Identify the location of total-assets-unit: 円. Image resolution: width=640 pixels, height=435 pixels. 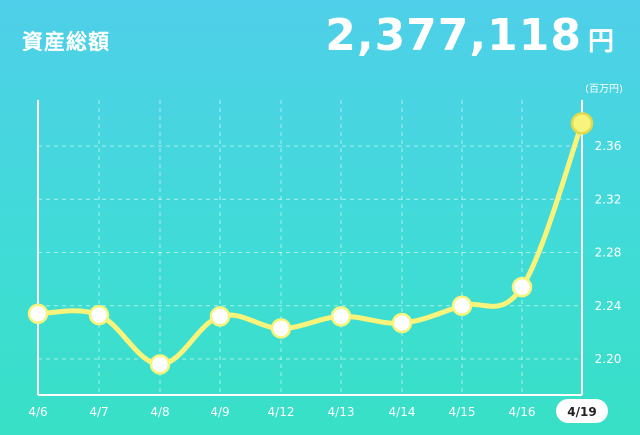
(600, 42).